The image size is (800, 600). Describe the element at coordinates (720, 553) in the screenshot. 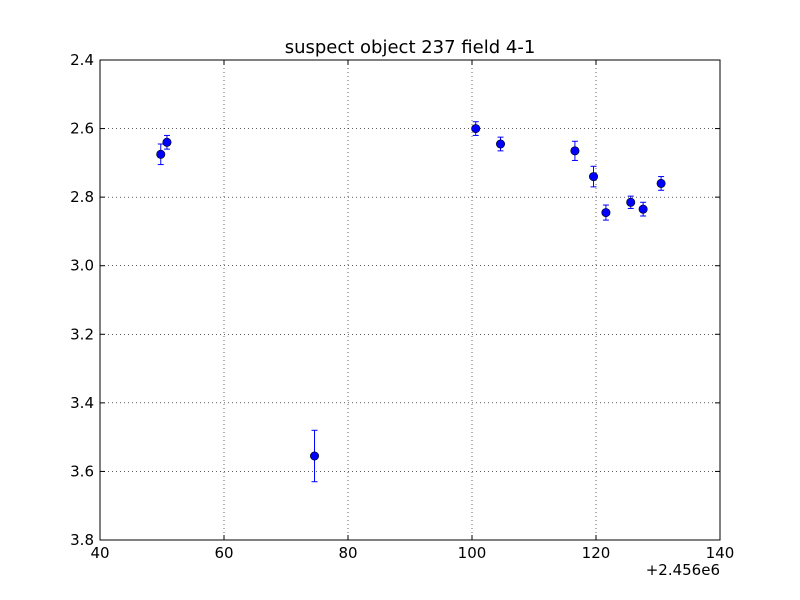

I see `x-tick-label: 140` at that location.